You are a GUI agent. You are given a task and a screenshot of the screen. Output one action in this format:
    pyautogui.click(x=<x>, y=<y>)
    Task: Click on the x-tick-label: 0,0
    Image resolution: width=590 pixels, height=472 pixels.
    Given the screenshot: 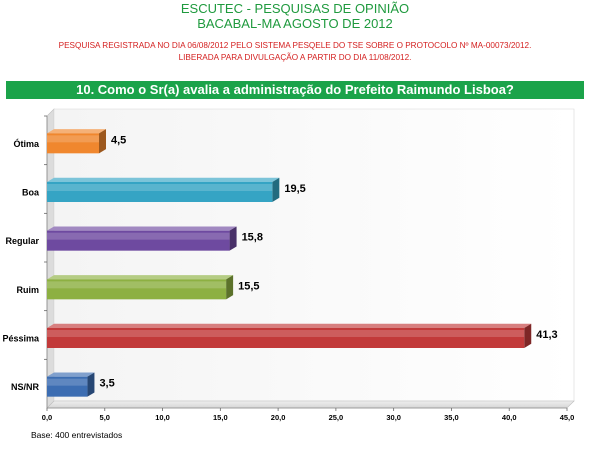 What is the action you would take?
    pyautogui.click(x=47, y=417)
    